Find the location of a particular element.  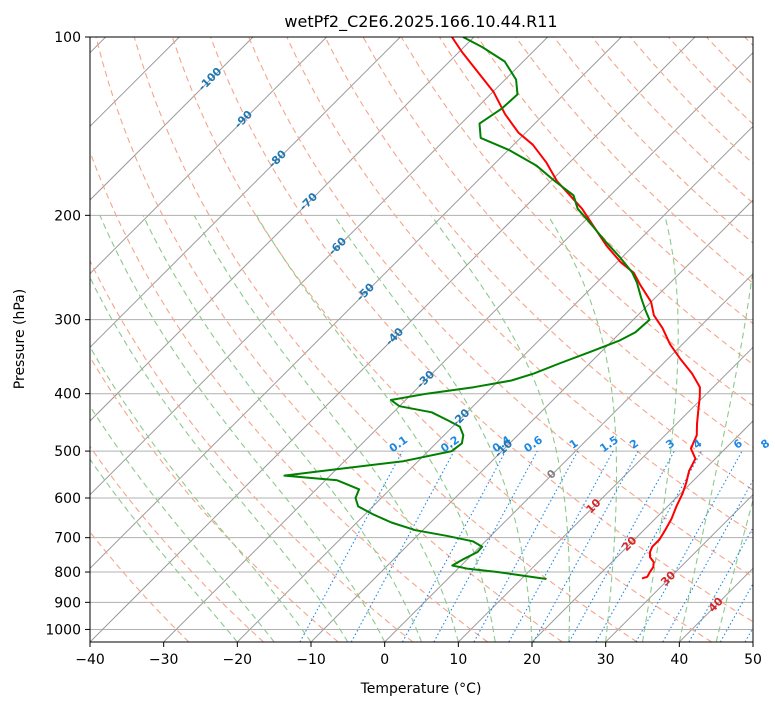

y-tick-label: 500 is located at coordinates (67, 452).